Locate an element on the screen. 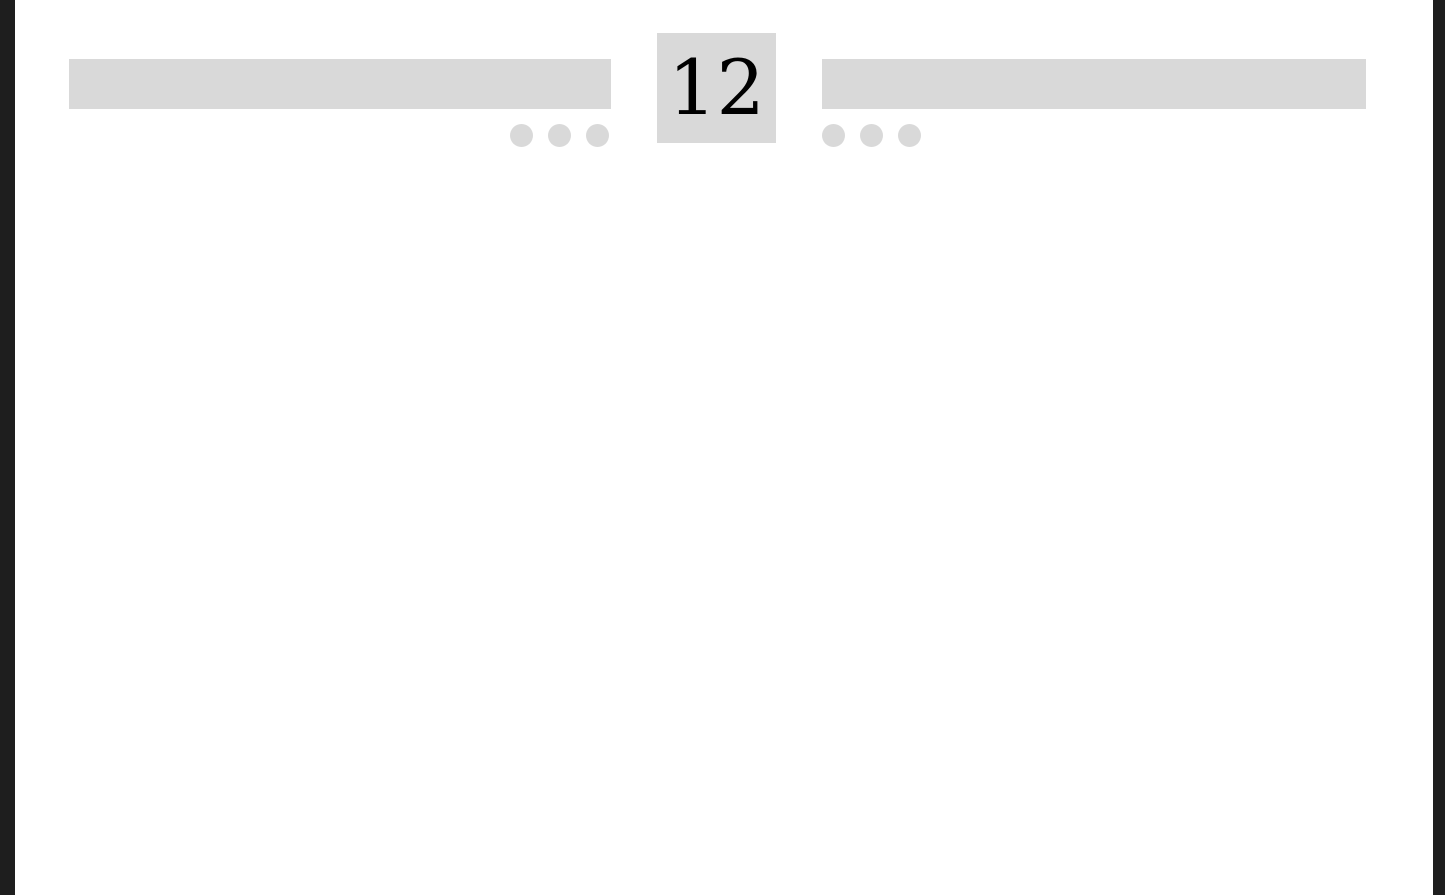 This screenshot has width=1445, height=895. center-number-box: 12 is located at coordinates (716, 88).